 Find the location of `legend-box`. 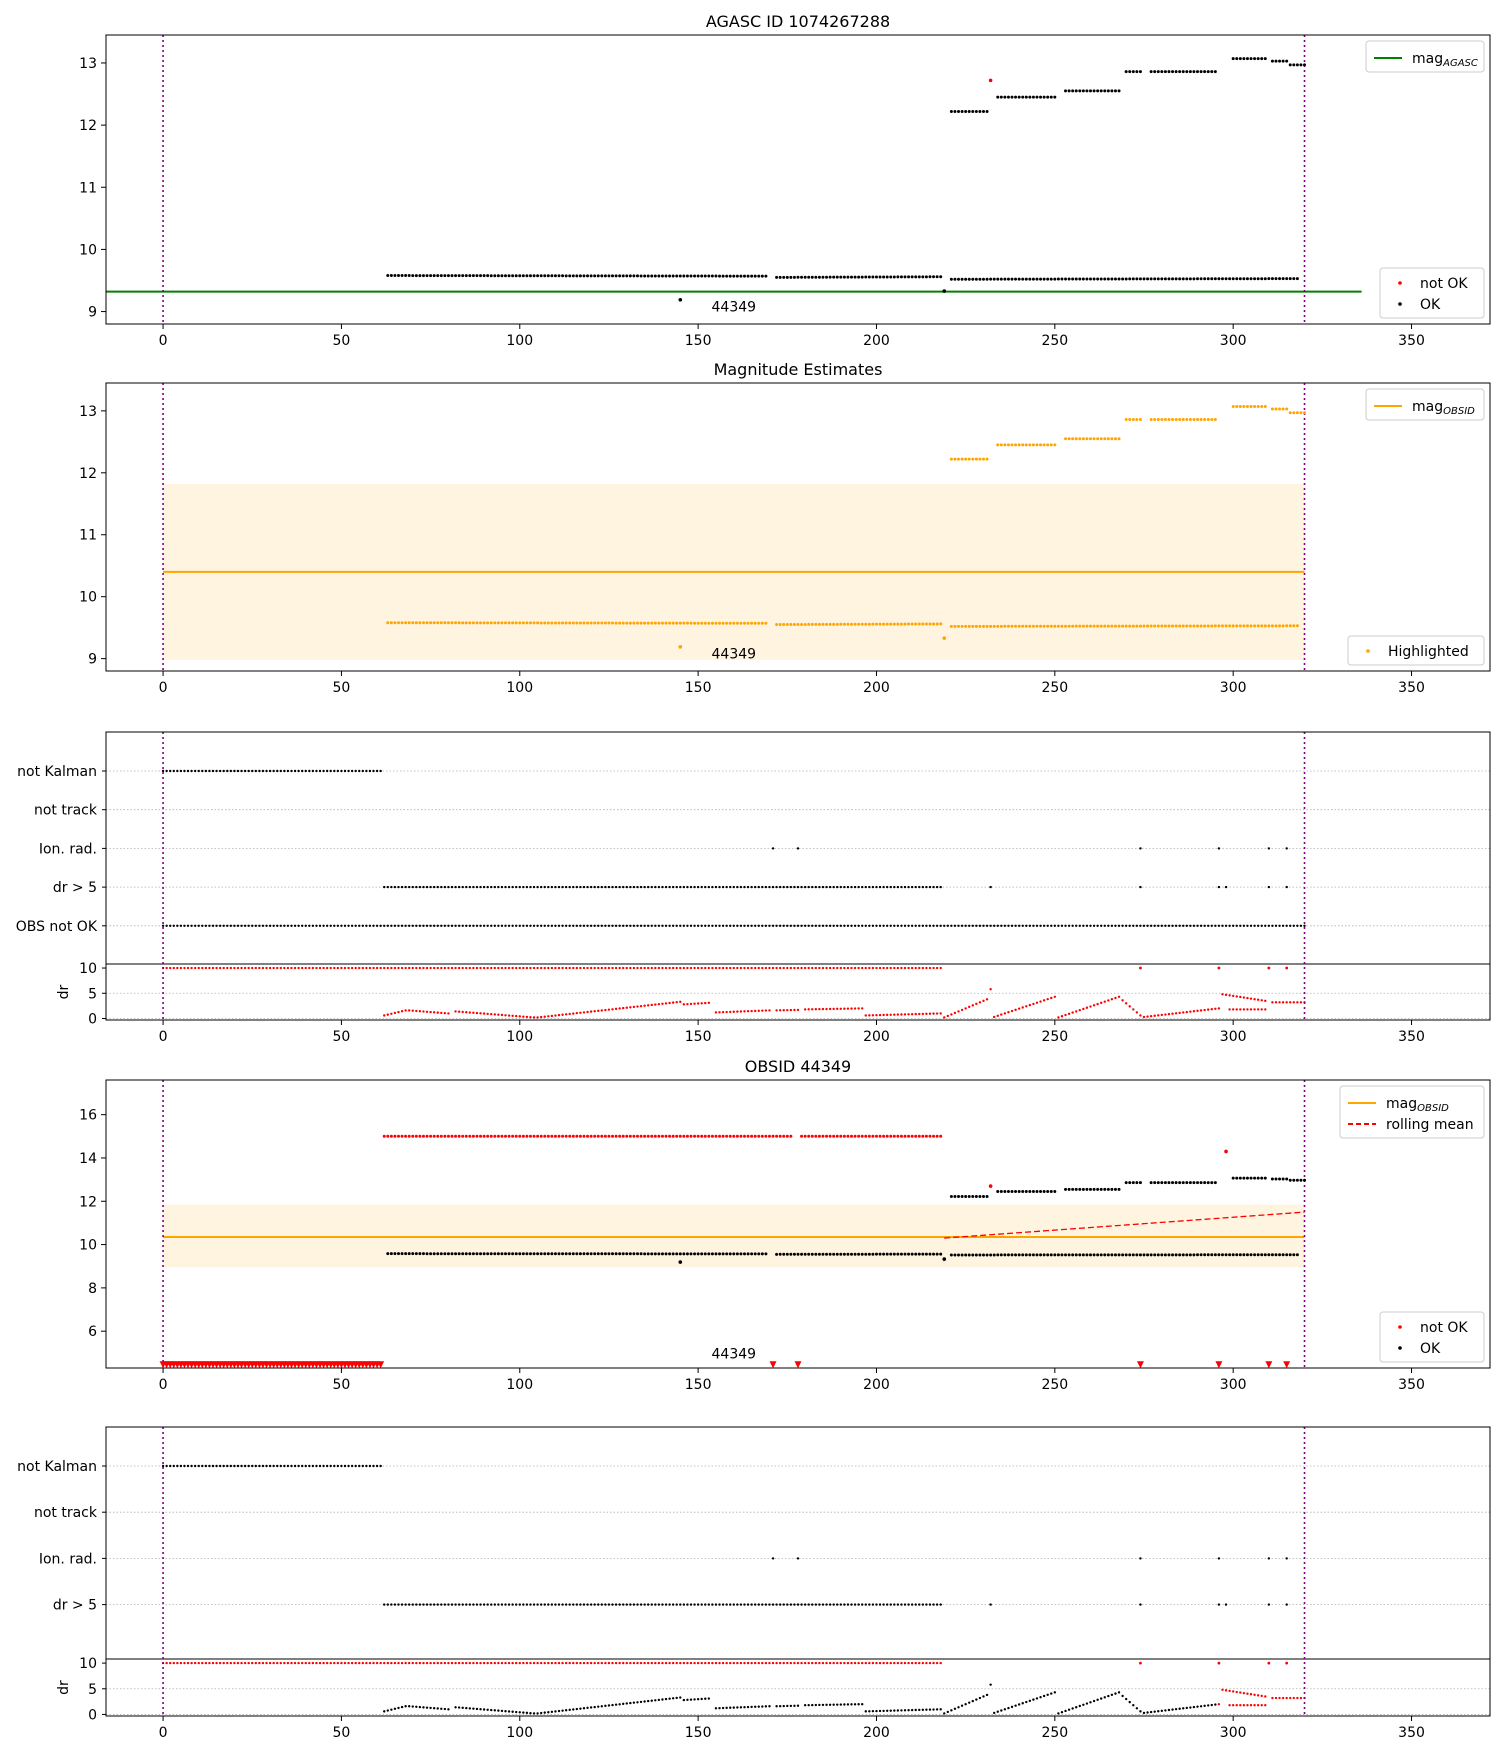

legend-box is located at coordinates (1425, 56).